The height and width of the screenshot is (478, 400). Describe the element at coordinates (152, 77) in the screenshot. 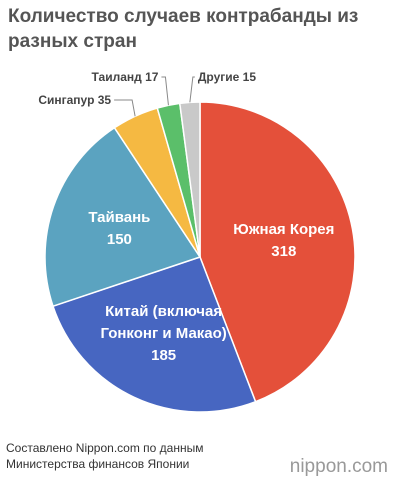

I see `value-label: 17` at that location.